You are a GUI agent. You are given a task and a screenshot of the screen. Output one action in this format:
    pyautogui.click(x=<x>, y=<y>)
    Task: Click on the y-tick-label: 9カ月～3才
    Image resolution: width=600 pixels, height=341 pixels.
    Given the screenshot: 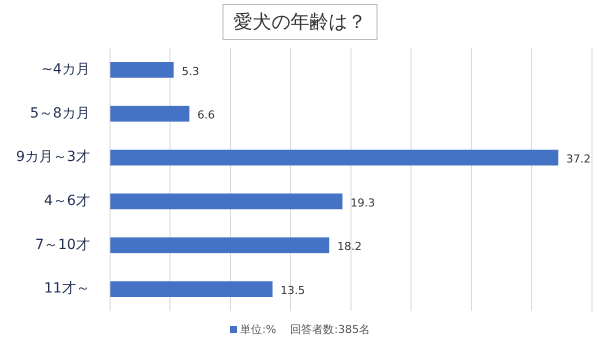 What is the action you would take?
    pyautogui.click(x=53, y=157)
    